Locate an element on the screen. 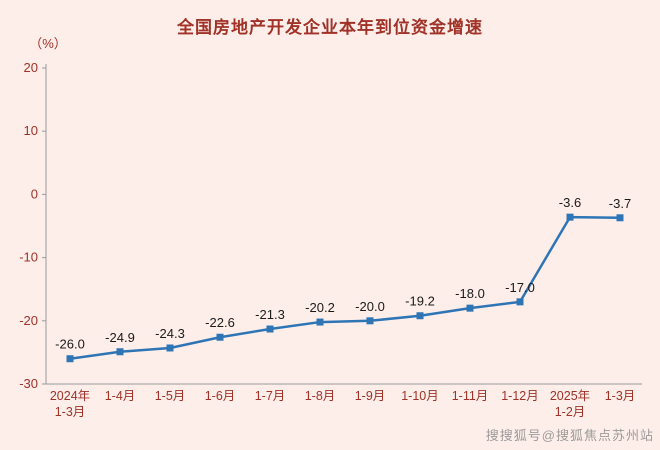 Image resolution: width=660 pixels, height=450 pixels. x-tick-label: 2024年 is located at coordinates (70, 396).